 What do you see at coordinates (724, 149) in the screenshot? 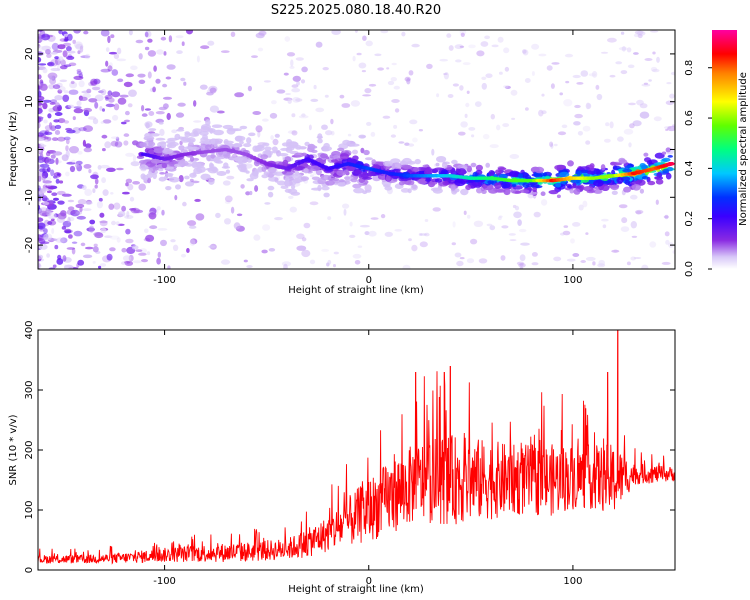
I see `colorbar-gradient` at bounding box center [724, 149].